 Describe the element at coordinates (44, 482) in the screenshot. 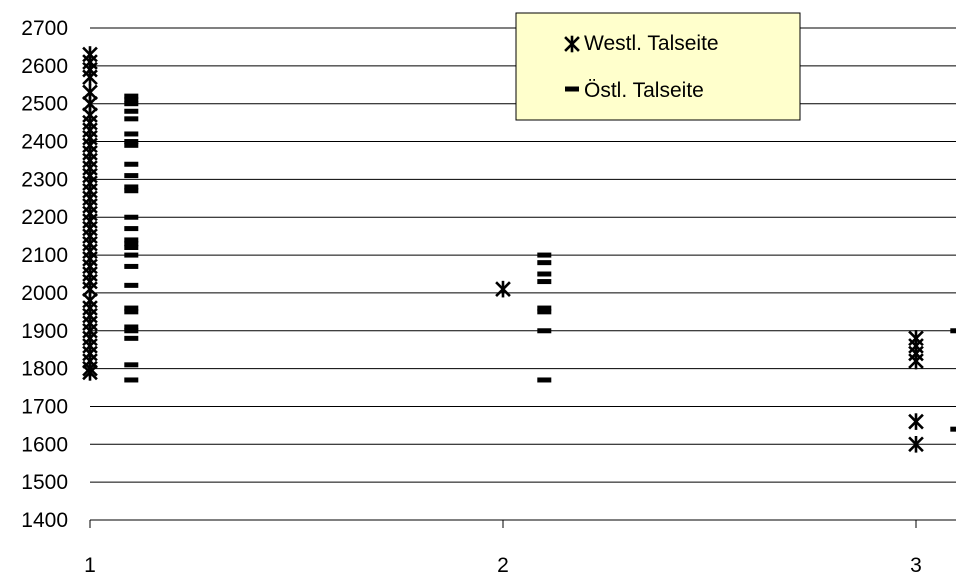

I see `y-tick-label: 1500` at that location.